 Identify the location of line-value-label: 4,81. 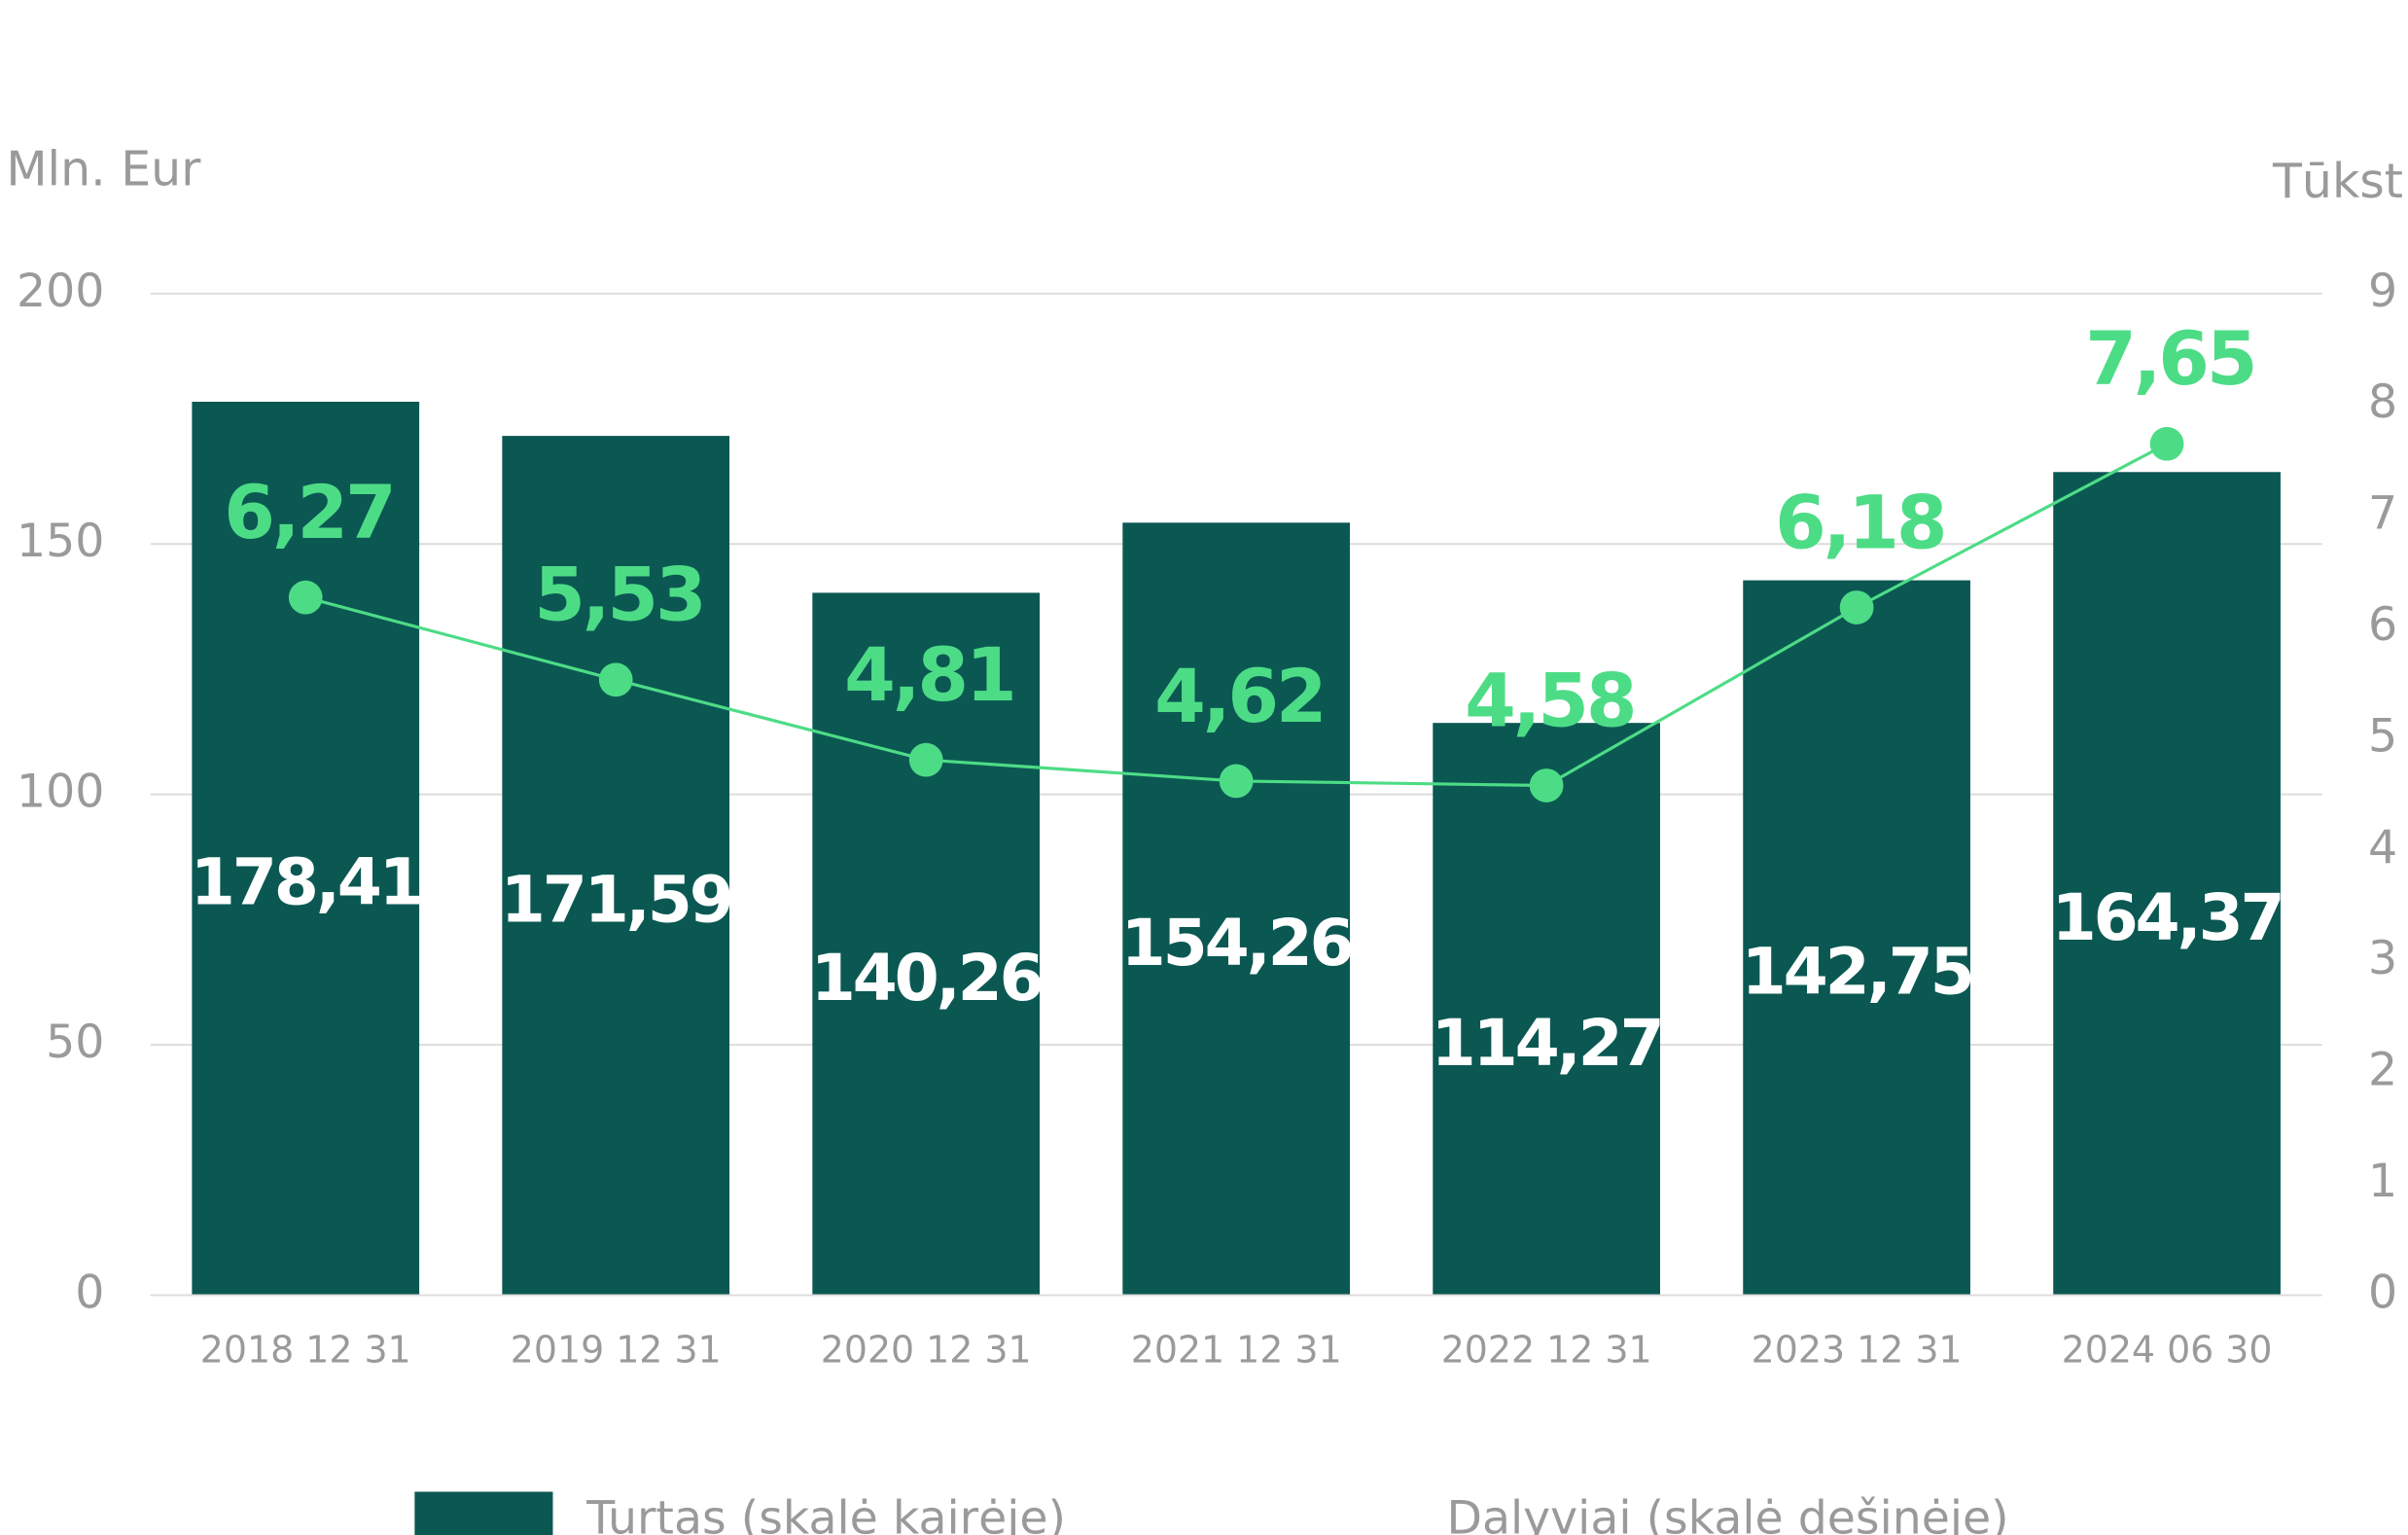
(928, 675).